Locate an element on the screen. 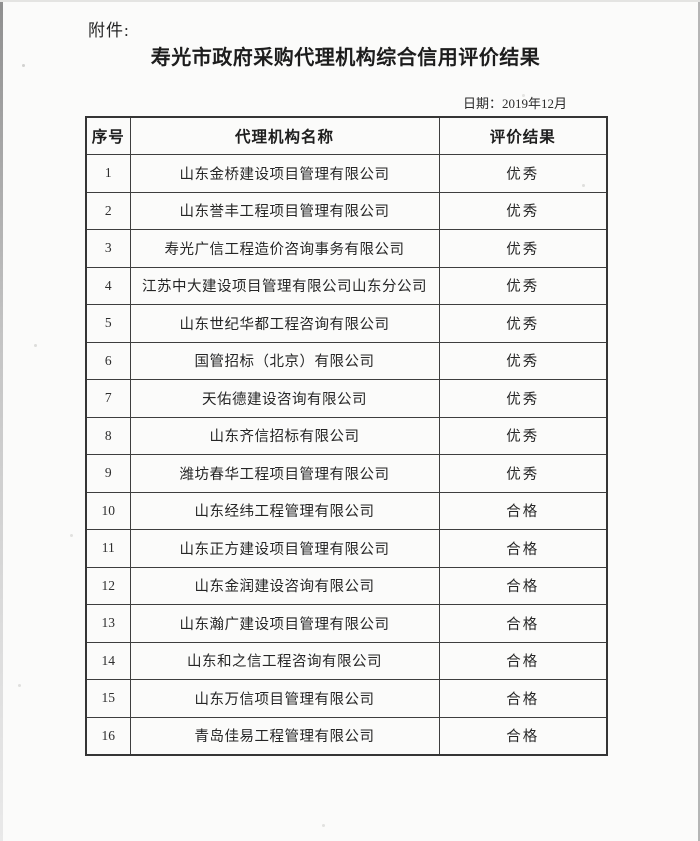 Image resolution: width=700 pixels, height=841 pixels. agency-name-cell: 青岛佳易工程管理有限公司 is located at coordinates (284, 736).